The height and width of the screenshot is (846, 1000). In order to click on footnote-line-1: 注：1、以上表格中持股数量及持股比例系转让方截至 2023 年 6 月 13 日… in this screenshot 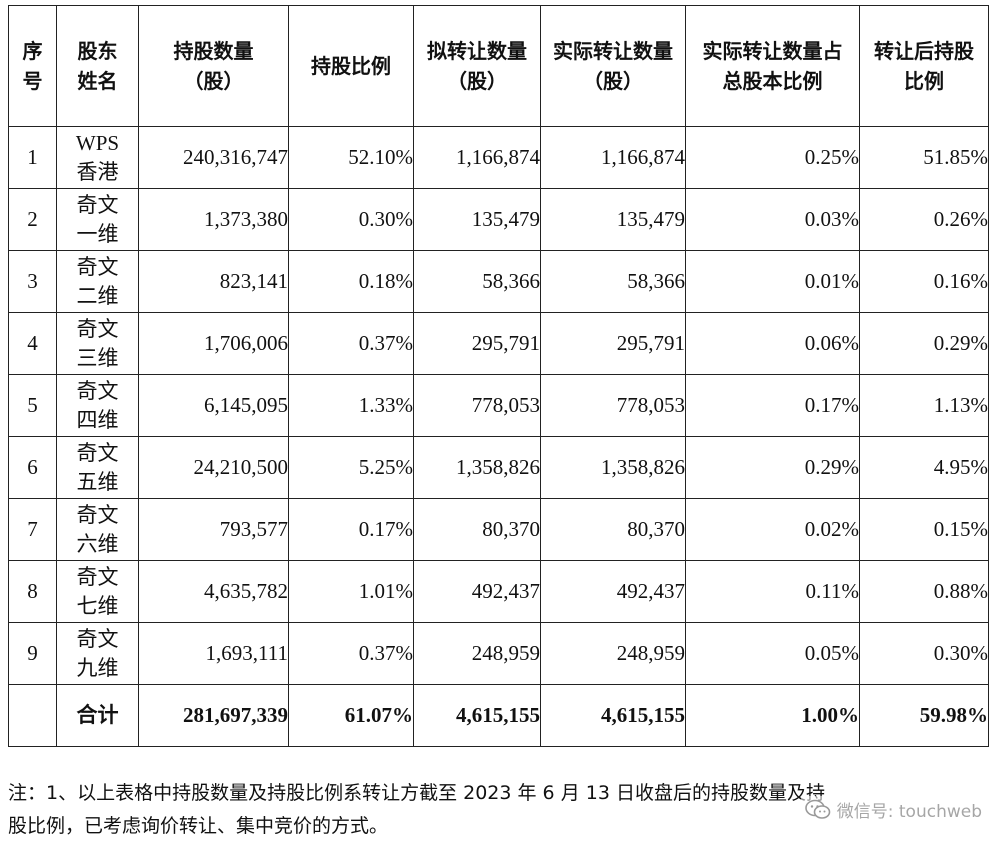, I will do `click(416, 793)`.